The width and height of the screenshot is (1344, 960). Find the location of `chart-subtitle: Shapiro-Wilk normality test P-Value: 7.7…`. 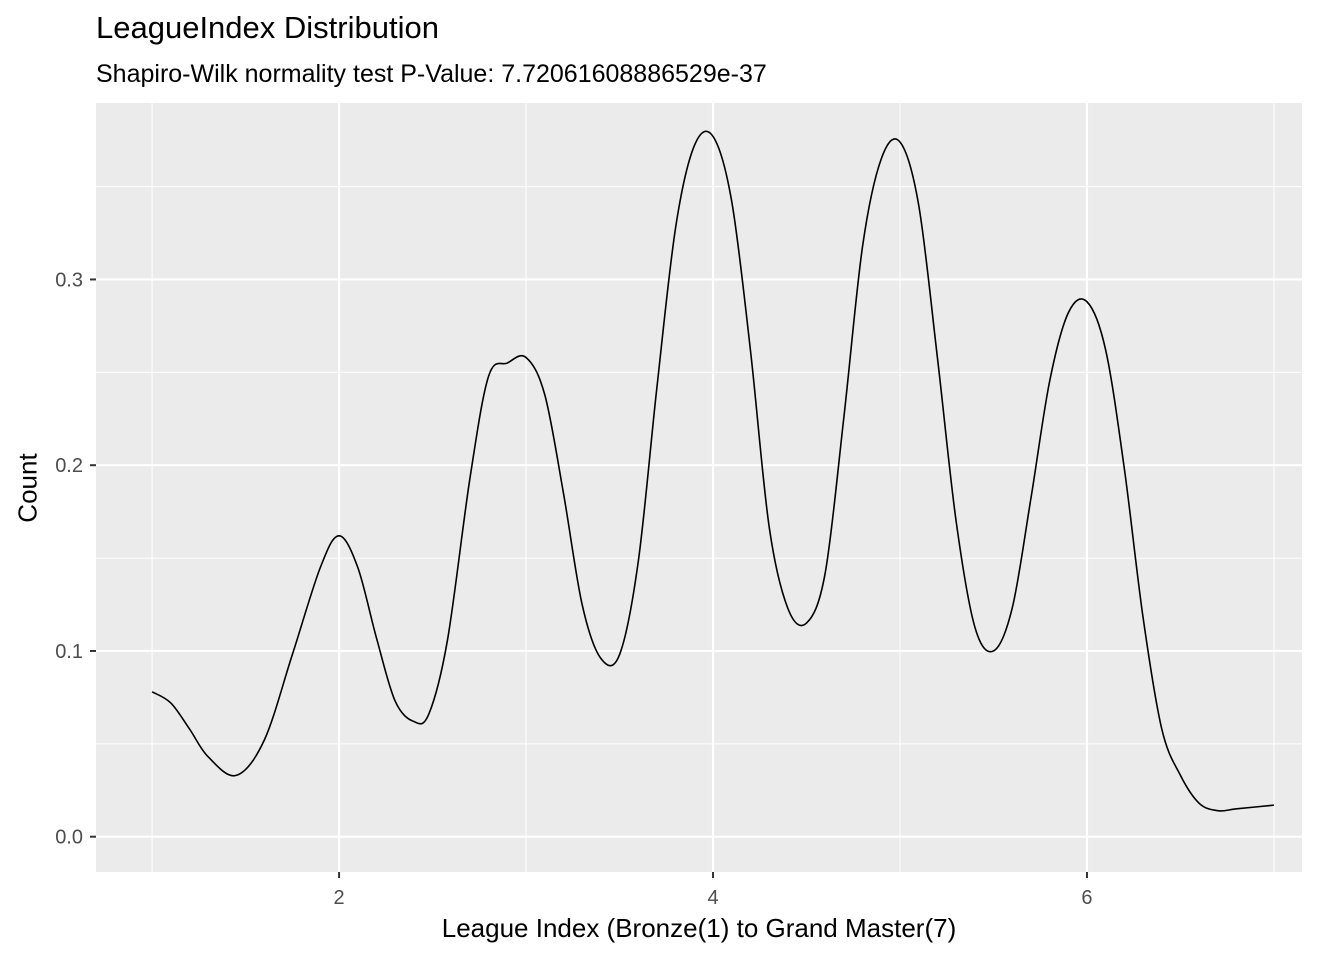

chart-subtitle: Shapiro-Wilk normality test P-Value: 7.7… is located at coordinates (431, 74).